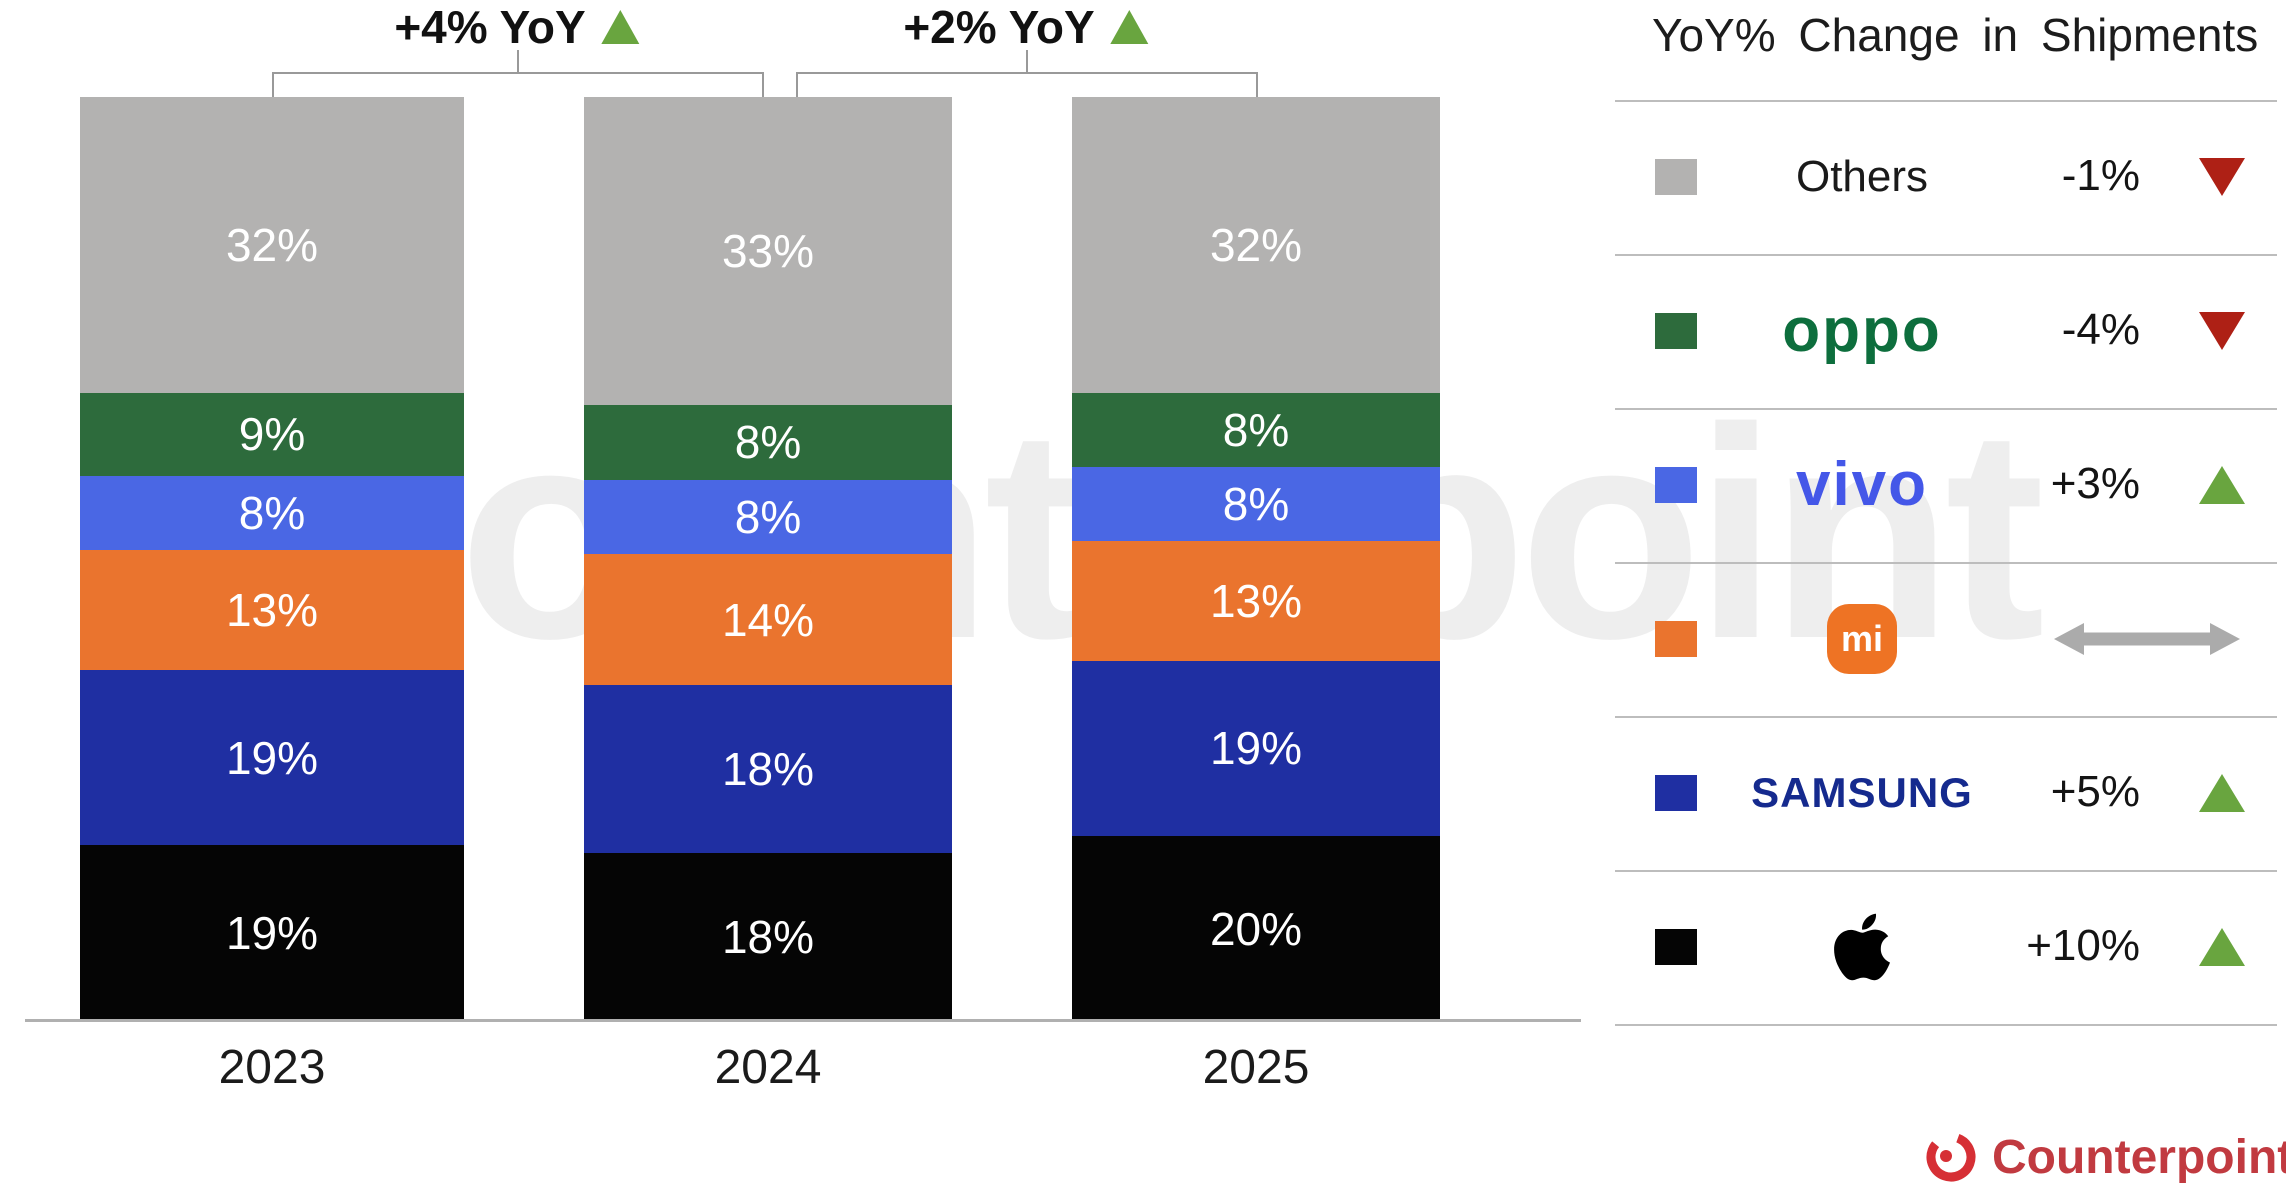 This screenshot has width=2286, height=1200. I want to click on apple-logo-icon, so click(1862, 947).